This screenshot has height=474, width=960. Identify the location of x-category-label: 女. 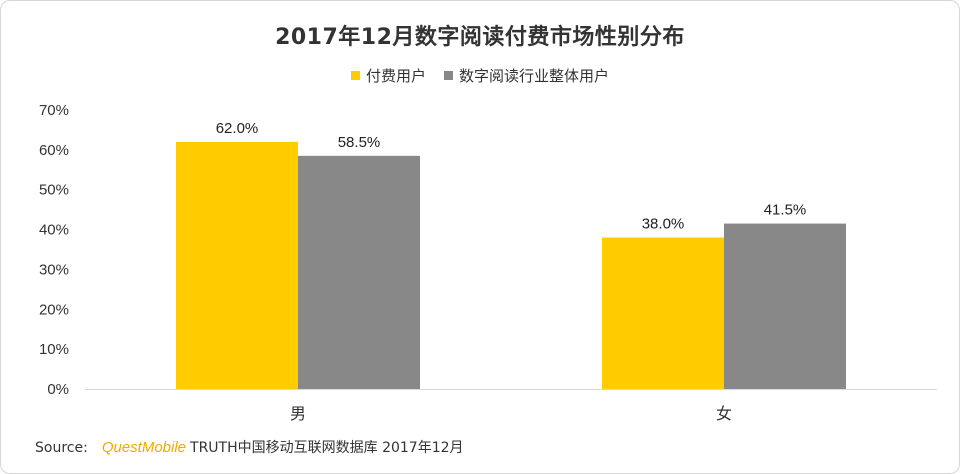
(724, 413).